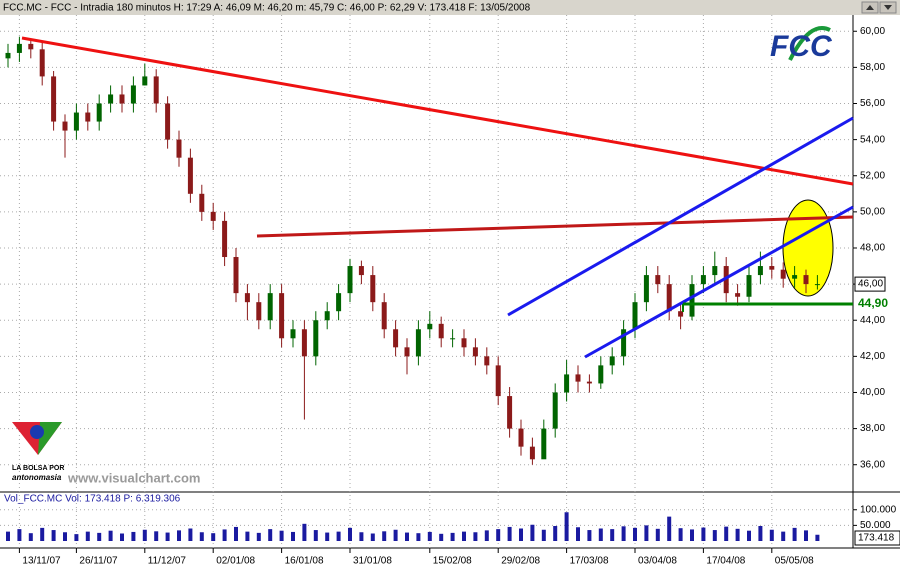 The image size is (900, 568). Describe the element at coordinates (878, 509) in the screenshot. I see `y-tick-label: 100.000` at that location.